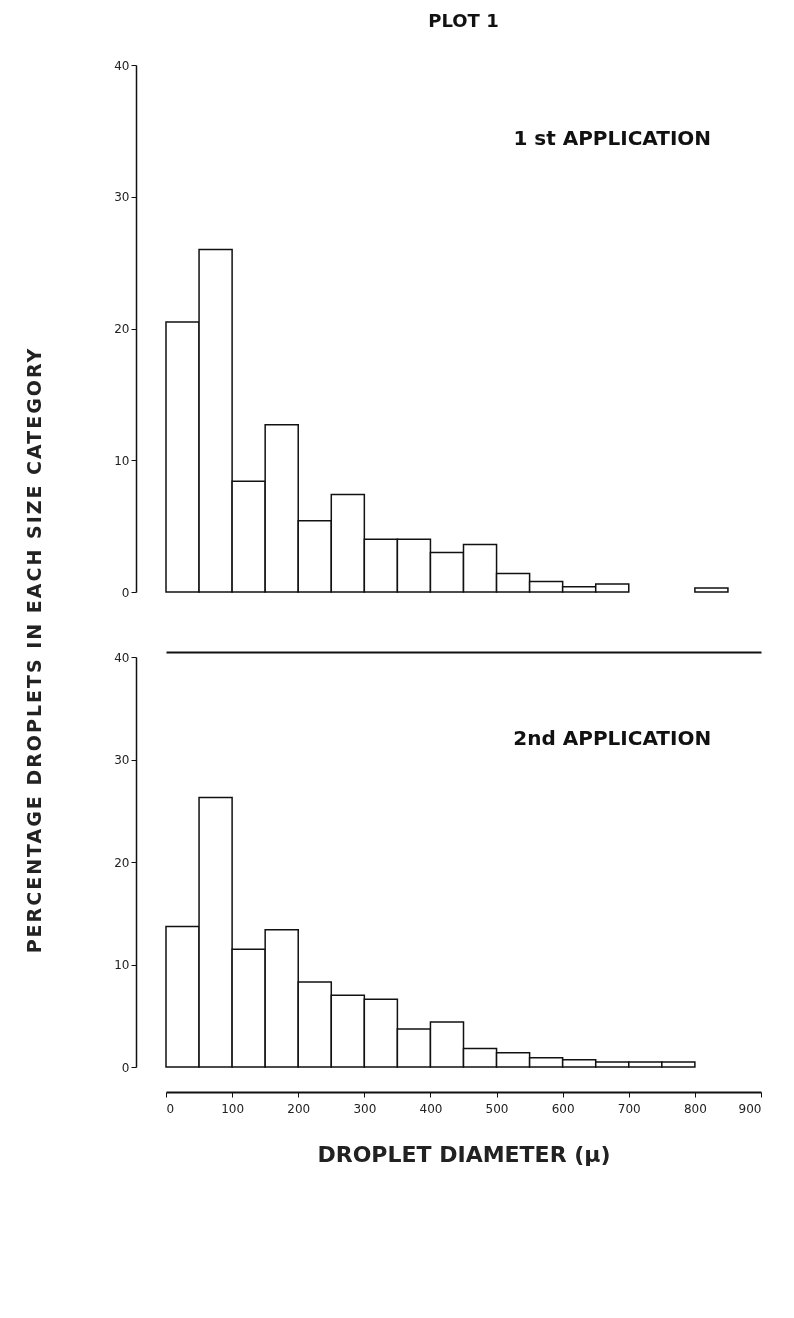  I want to click on y-axis-title: PERCENTAGE DROPLETS IN EACH SIZE CATEGORY, so click(34, 650).